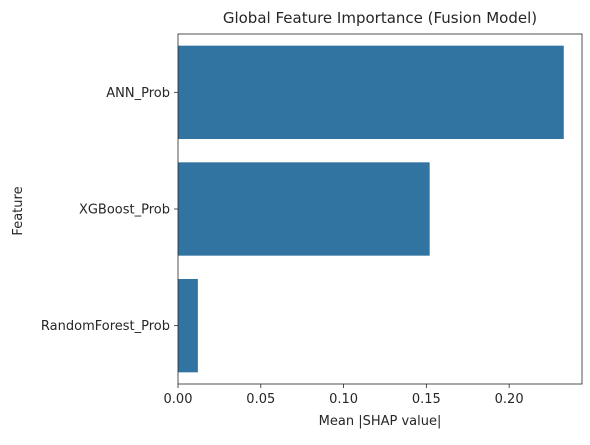 This screenshot has width=590, height=445. What do you see at coordinates (343, 399) in the screenshot?
I see `x-tick-label: 0.10` at bounding box center [343, 399].